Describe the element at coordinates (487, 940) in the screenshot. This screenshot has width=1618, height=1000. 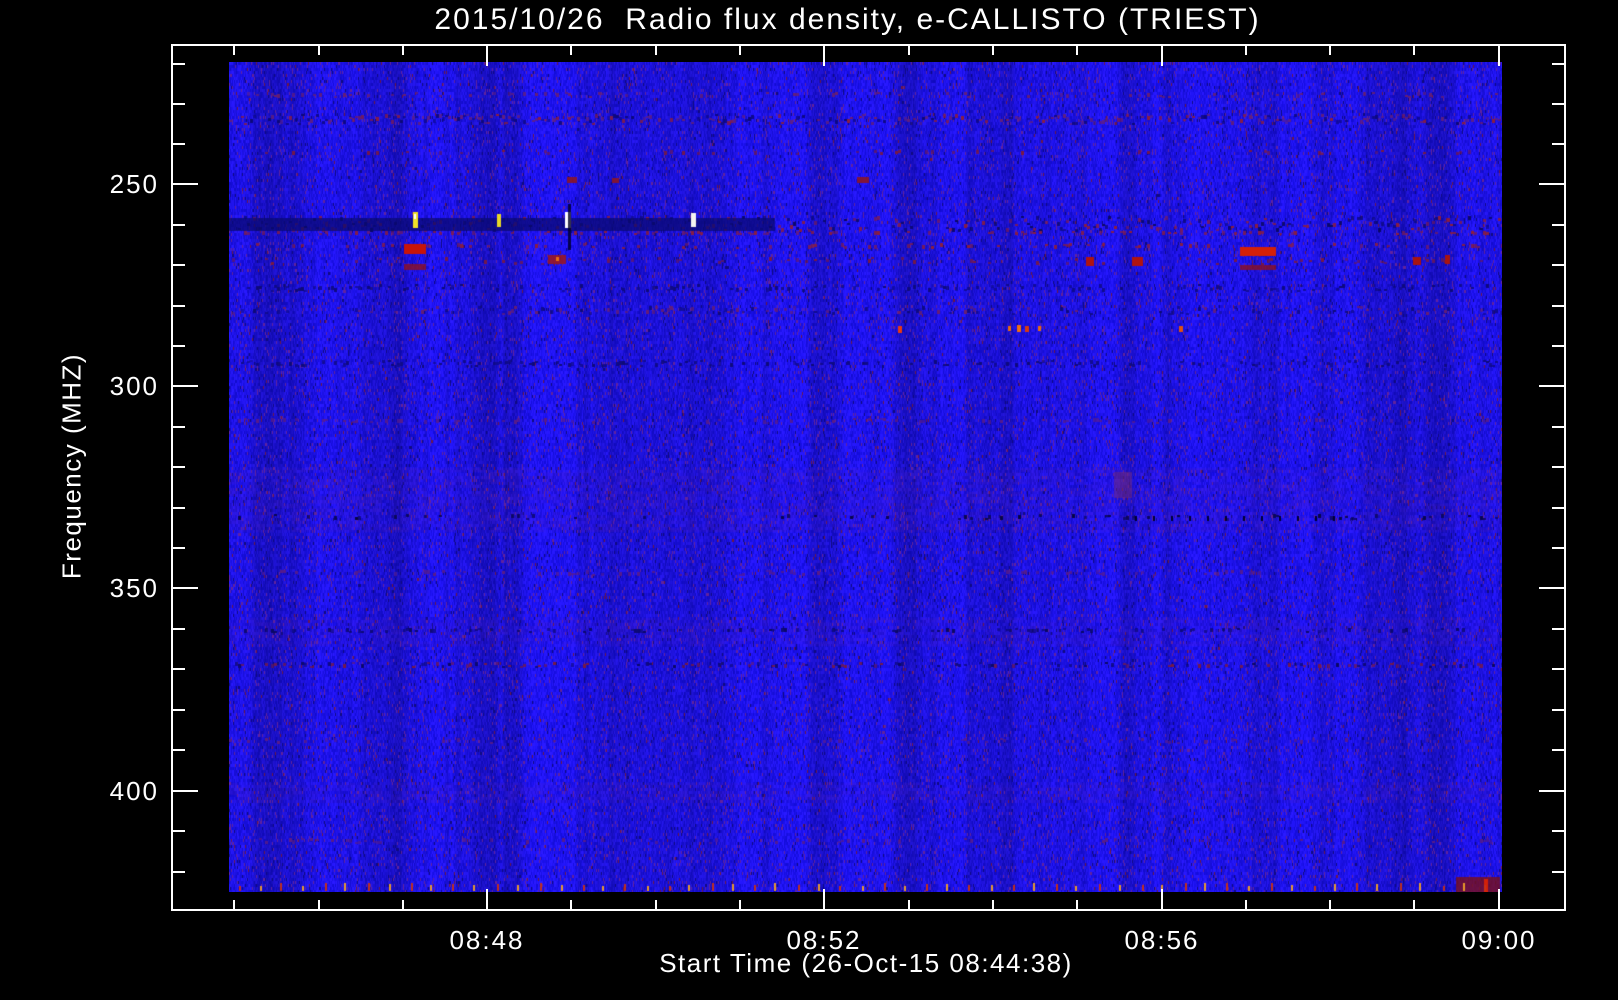
I see `x-axis-tick-label: 08:48` at that location.